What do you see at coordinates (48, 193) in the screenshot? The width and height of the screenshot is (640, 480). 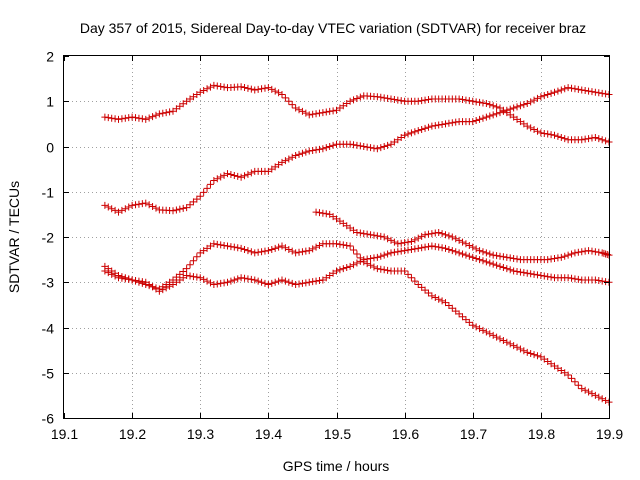 I see `y-tick-label: -1` at bounding box center [48, 193].